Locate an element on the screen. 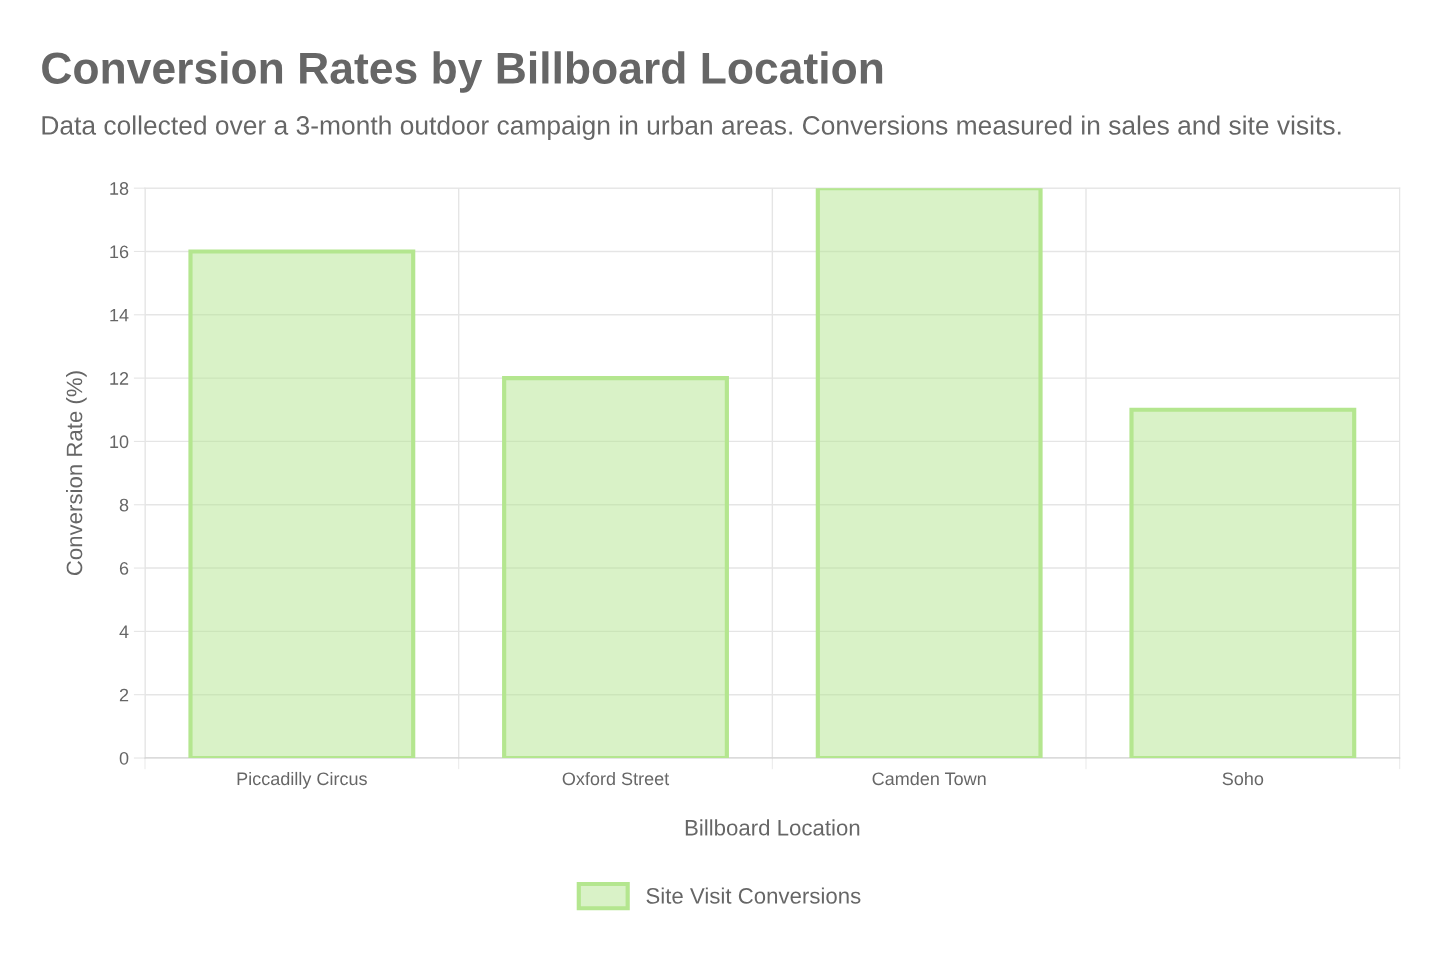  y-tick-label: 10 is located at coordinates (119, 442).